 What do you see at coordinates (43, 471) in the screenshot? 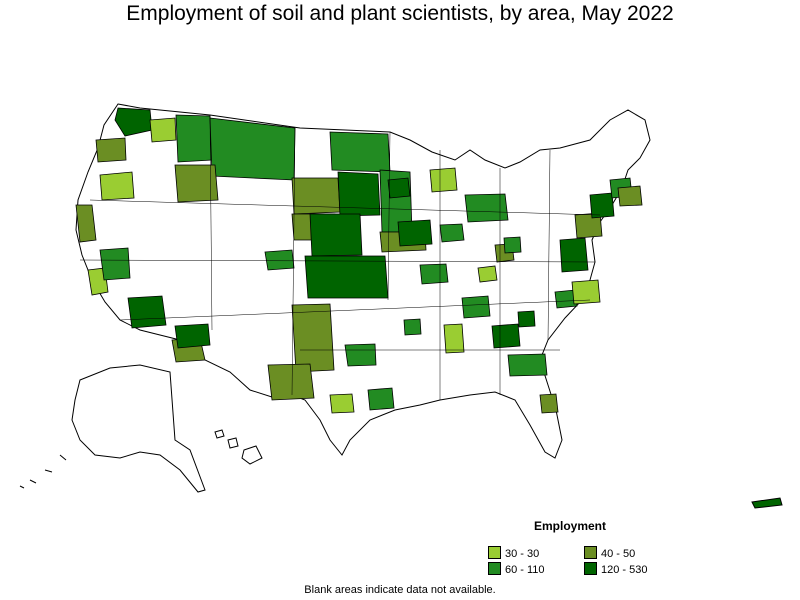
I see `alaska-islands` at bounding box center [43, 471].